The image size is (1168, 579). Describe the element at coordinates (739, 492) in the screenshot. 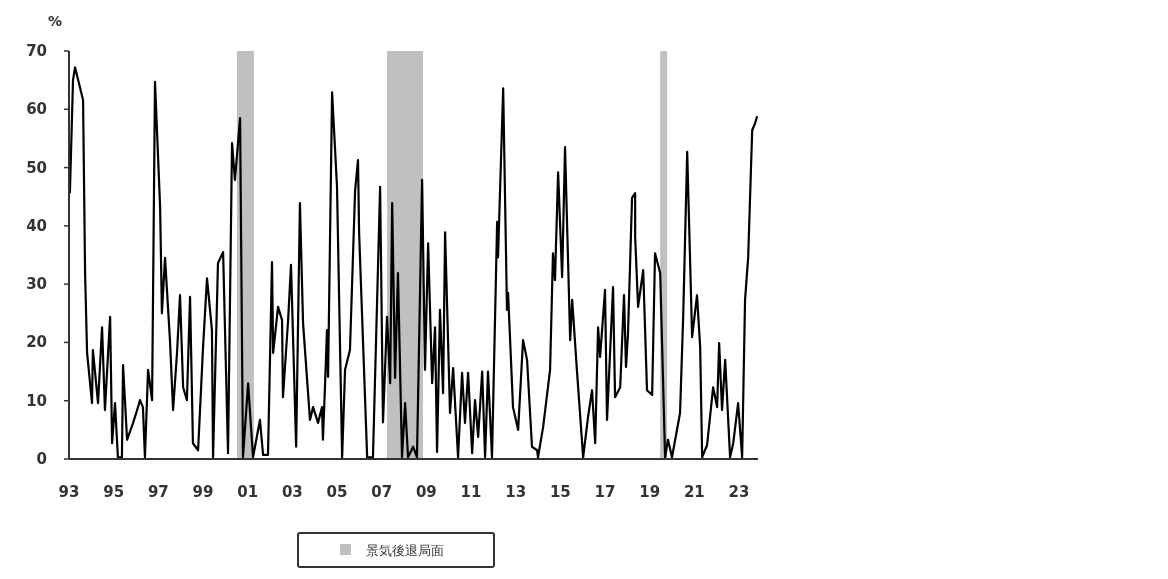

I see `x-tick-label: 23` at that location.